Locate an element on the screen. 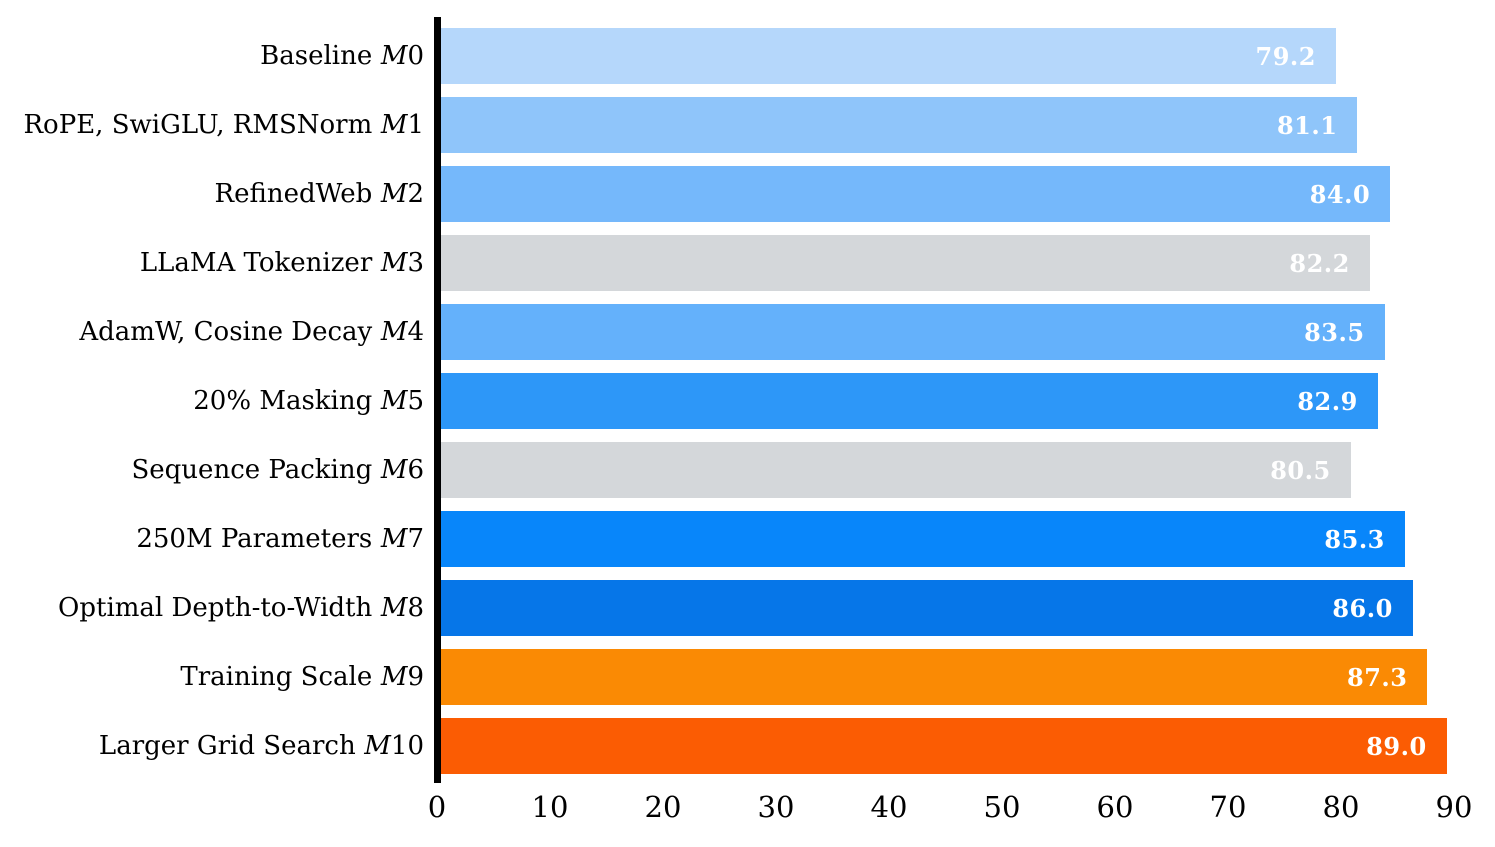 The image size is (1495, 847). category-label-m5: 20% Masking M 5 is located at coordinates (220, 401).